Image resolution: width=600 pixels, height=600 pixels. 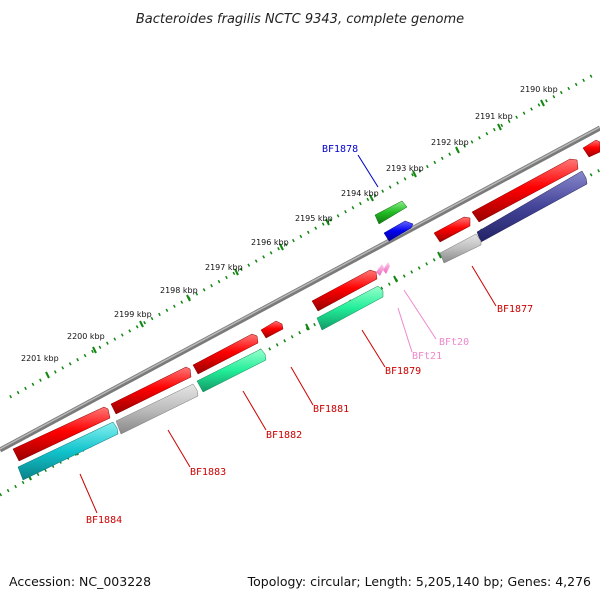 What do you see at coordinates (539, 89) in the screenshot?
I see `kbp-label: 2190 kbp` at bounding box center [539, 89].